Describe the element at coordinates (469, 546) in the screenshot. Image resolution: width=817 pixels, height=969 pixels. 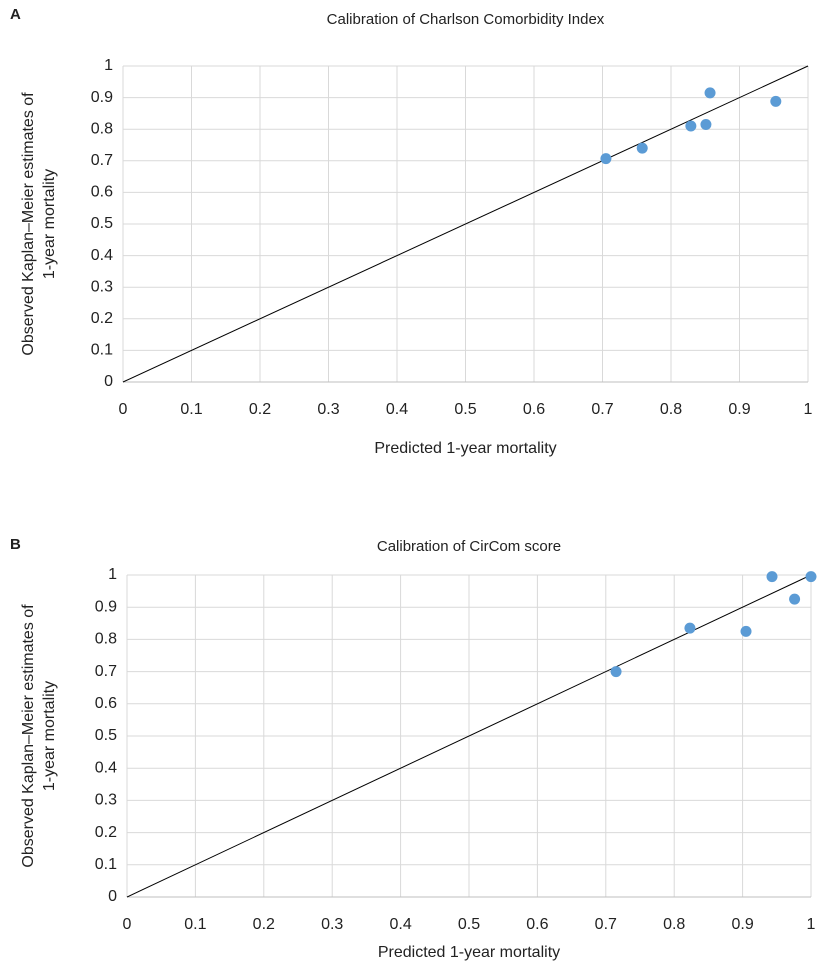
I see `chart-title: Calibration of CirCom score` at that location.